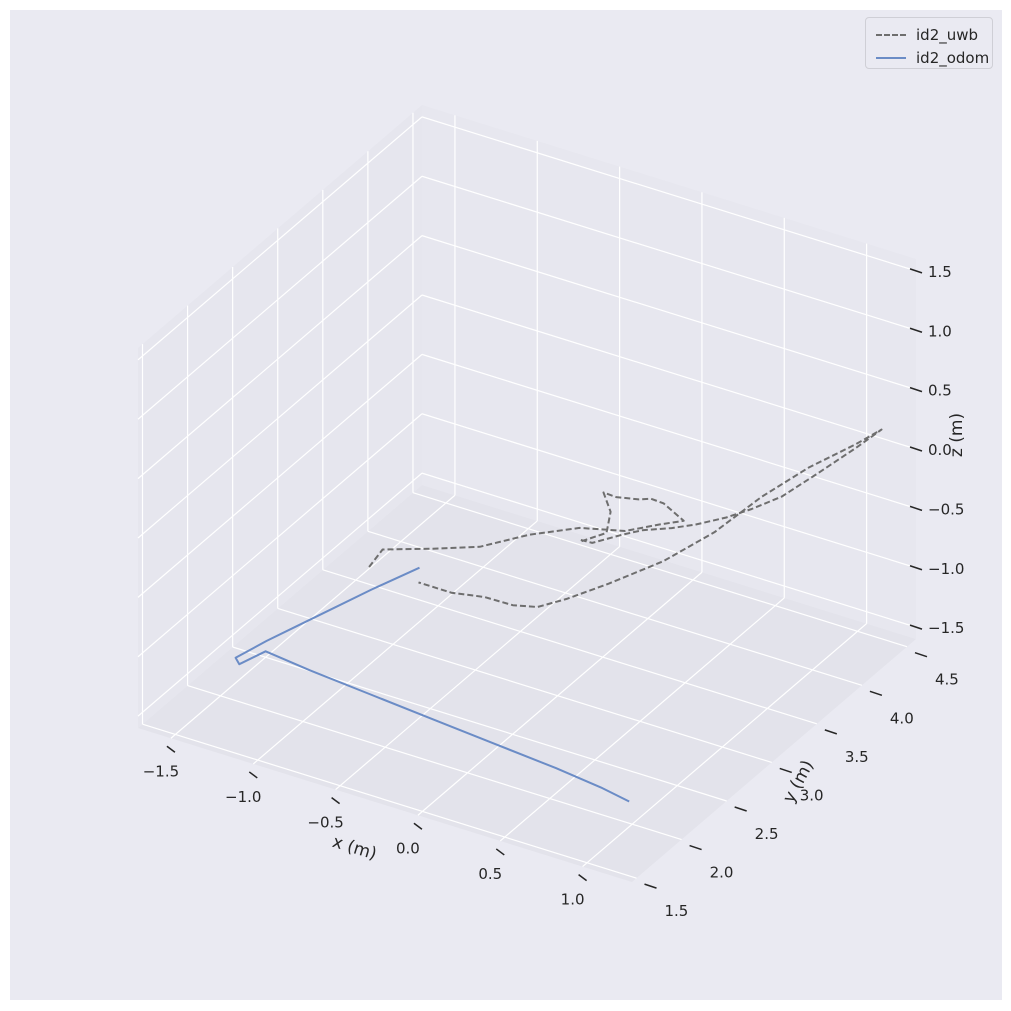  What do you see at coordinates (947, 680) in the screenshot?
I see `y-tick-label: 4.5` at bounding box center [947, 680].